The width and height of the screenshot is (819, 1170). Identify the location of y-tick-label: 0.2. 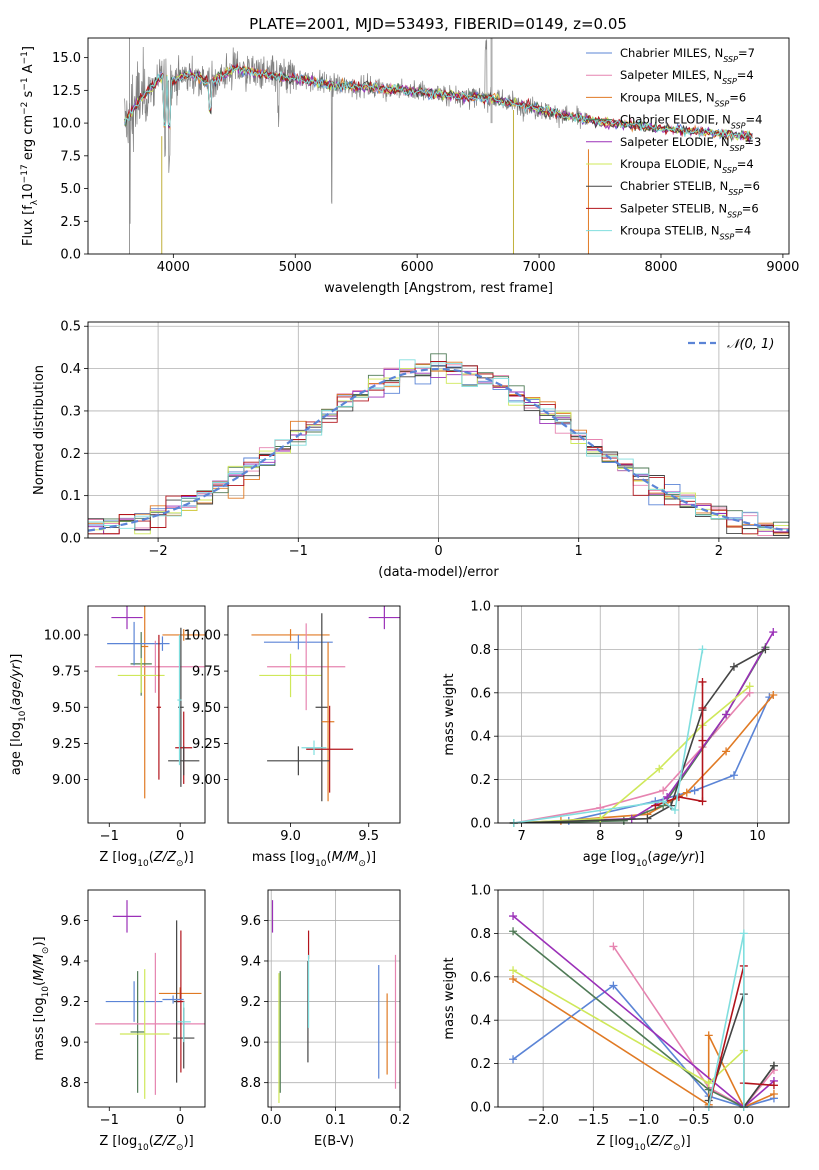
(70, 454).